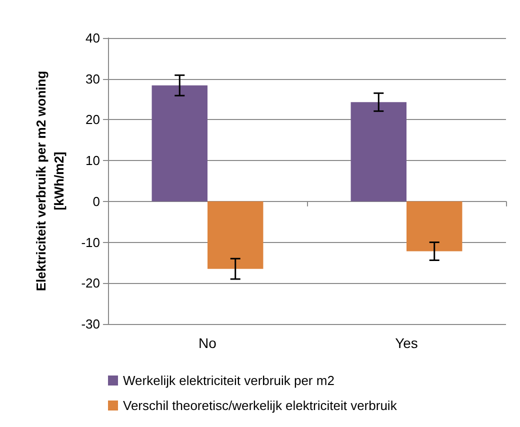 This screenshot has width=520, height=427. What do you see at coordinates (93, 160) in the screenshot?
I see `y-tick-label: 10` at bounding box center [93, 160].